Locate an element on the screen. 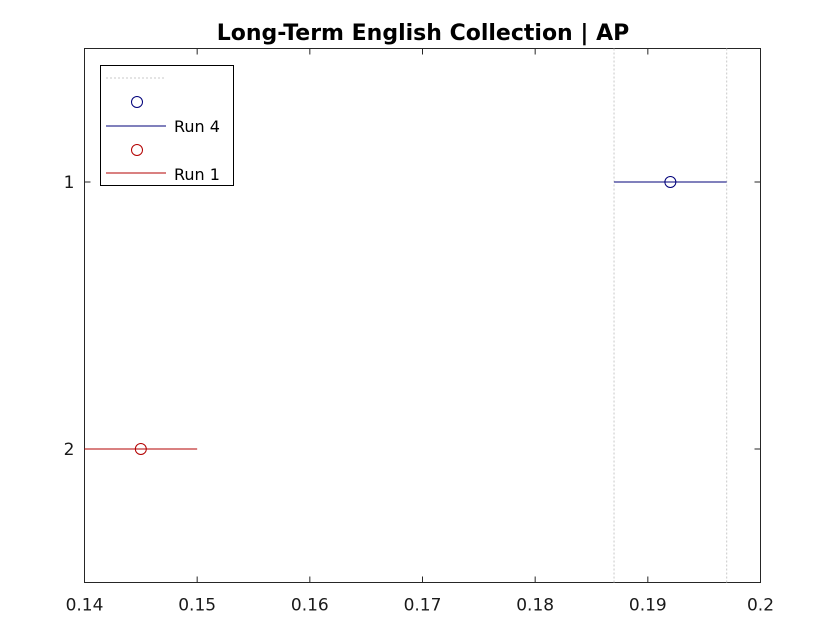 The height and width of the screenshot is (617, 822). chart-title: Long-Term English Collection | AP is located at coordinates (423, 33).